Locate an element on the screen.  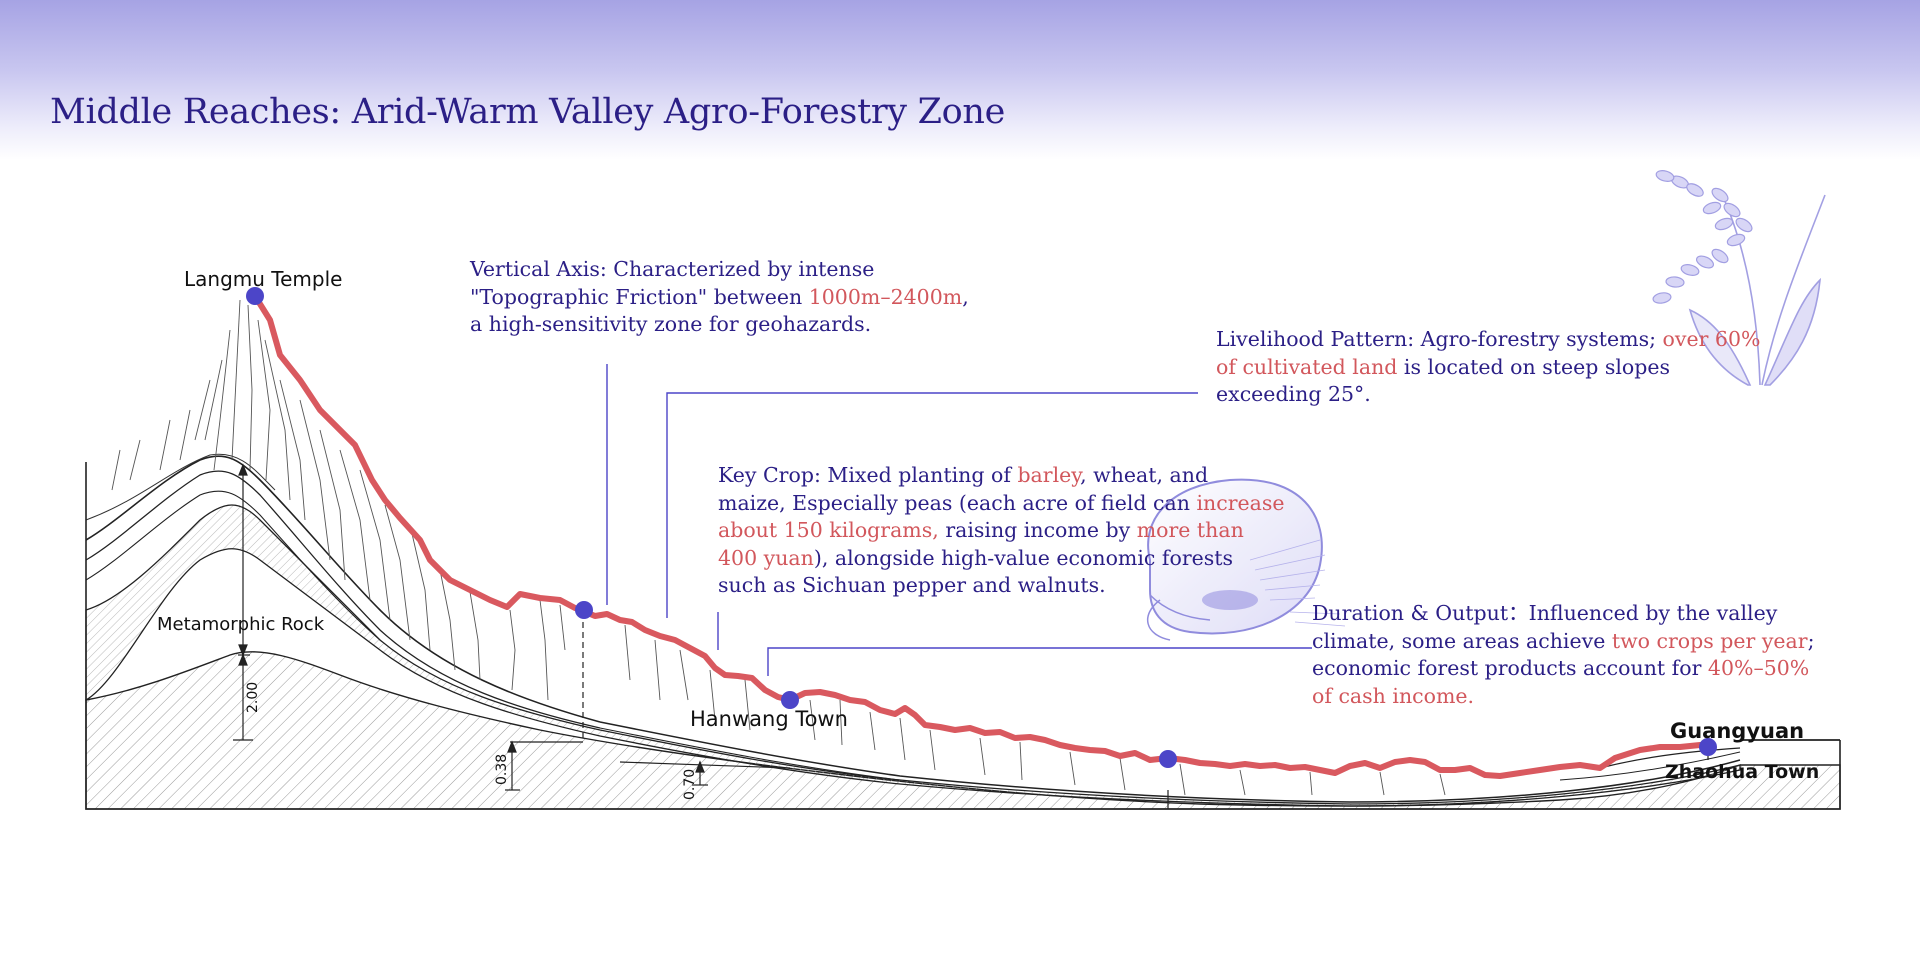
wheat-illustration is located at coordinates (1739, 278).